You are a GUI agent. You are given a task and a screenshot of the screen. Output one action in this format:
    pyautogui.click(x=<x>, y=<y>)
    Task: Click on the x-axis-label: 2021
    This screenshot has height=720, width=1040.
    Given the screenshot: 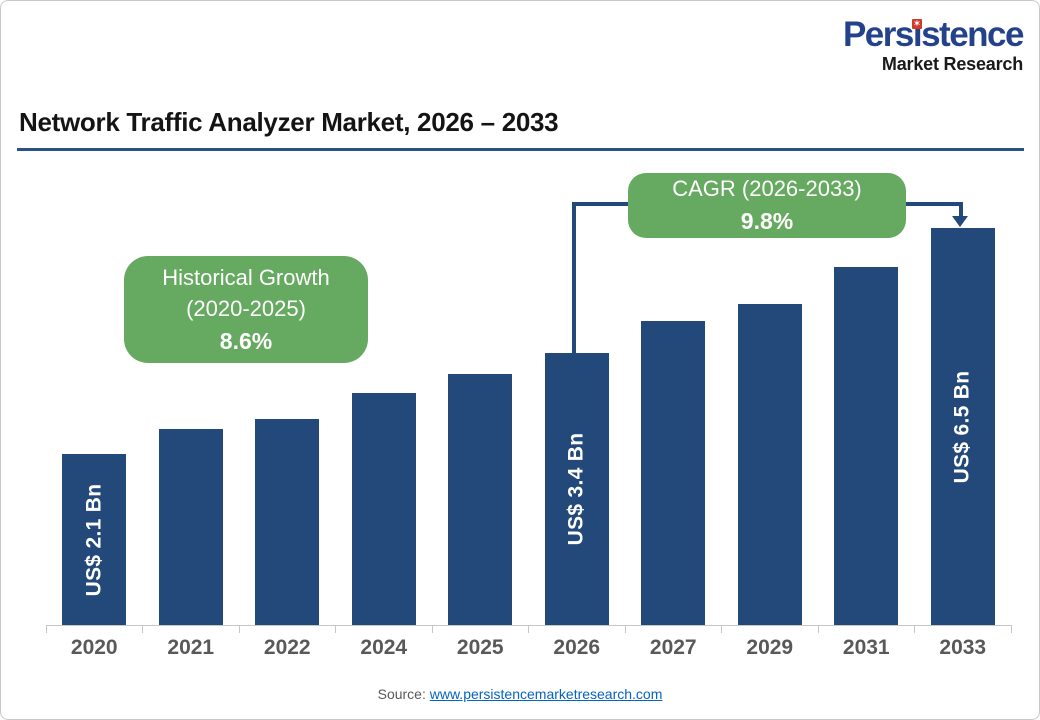 What is the action you would take?
    pyautogui.click(x=191, y=647)
    